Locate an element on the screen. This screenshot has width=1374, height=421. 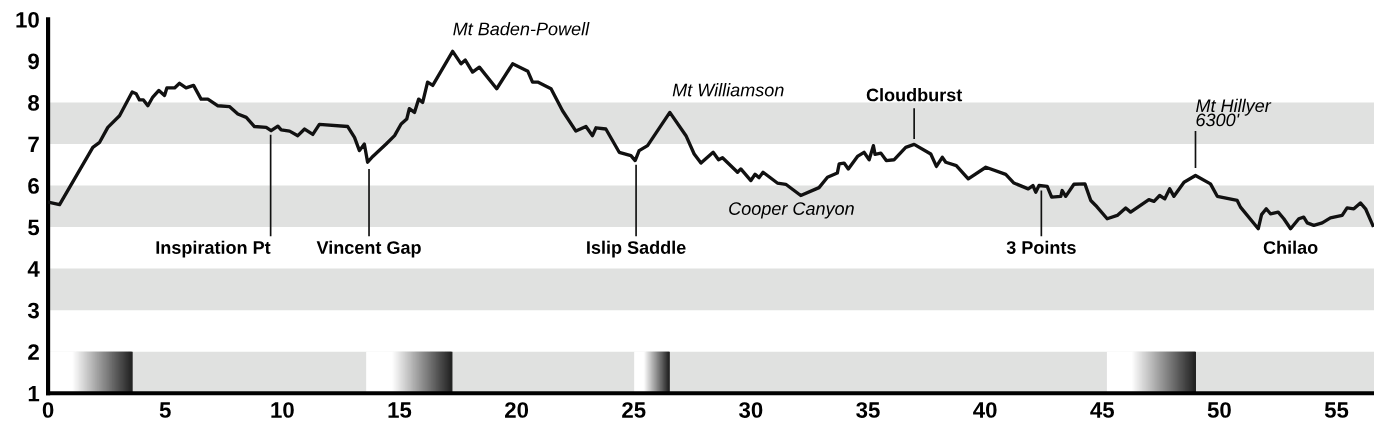
y-tick-label: 8 is located at coordinates (34, 102).